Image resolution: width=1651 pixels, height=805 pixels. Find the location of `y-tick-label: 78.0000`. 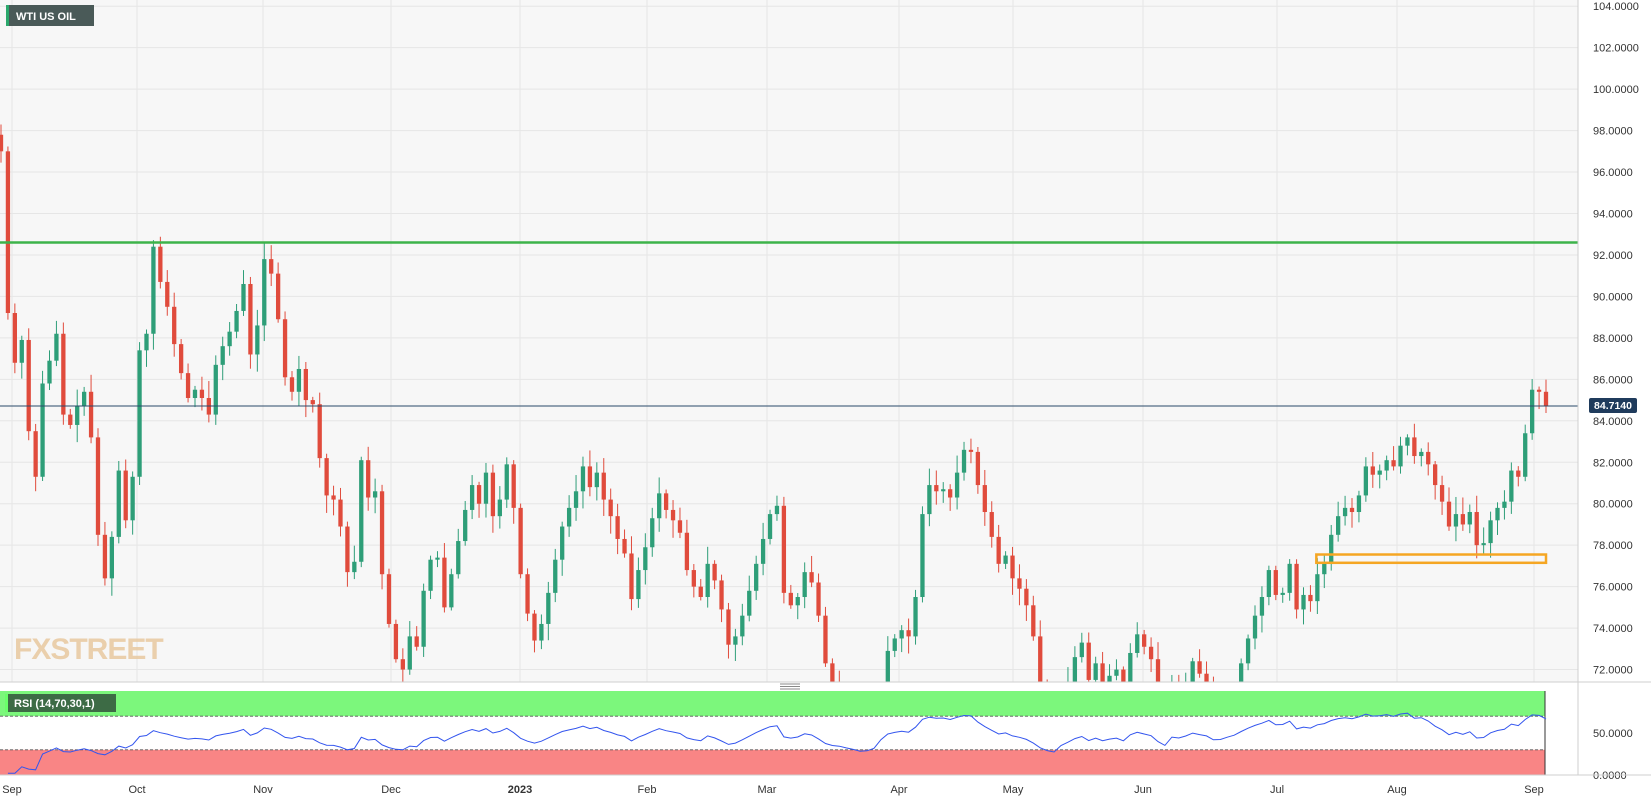

y-tick-label: 78.0000 is located at coordinates (1613, 546).